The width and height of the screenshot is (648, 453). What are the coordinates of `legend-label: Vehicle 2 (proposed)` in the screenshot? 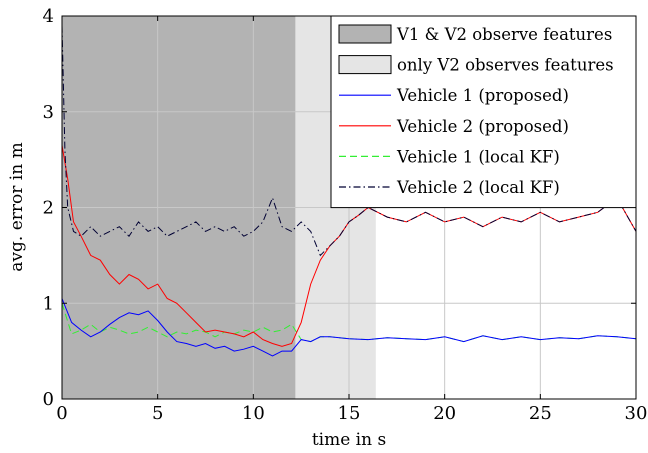 It's located at (482, 126).